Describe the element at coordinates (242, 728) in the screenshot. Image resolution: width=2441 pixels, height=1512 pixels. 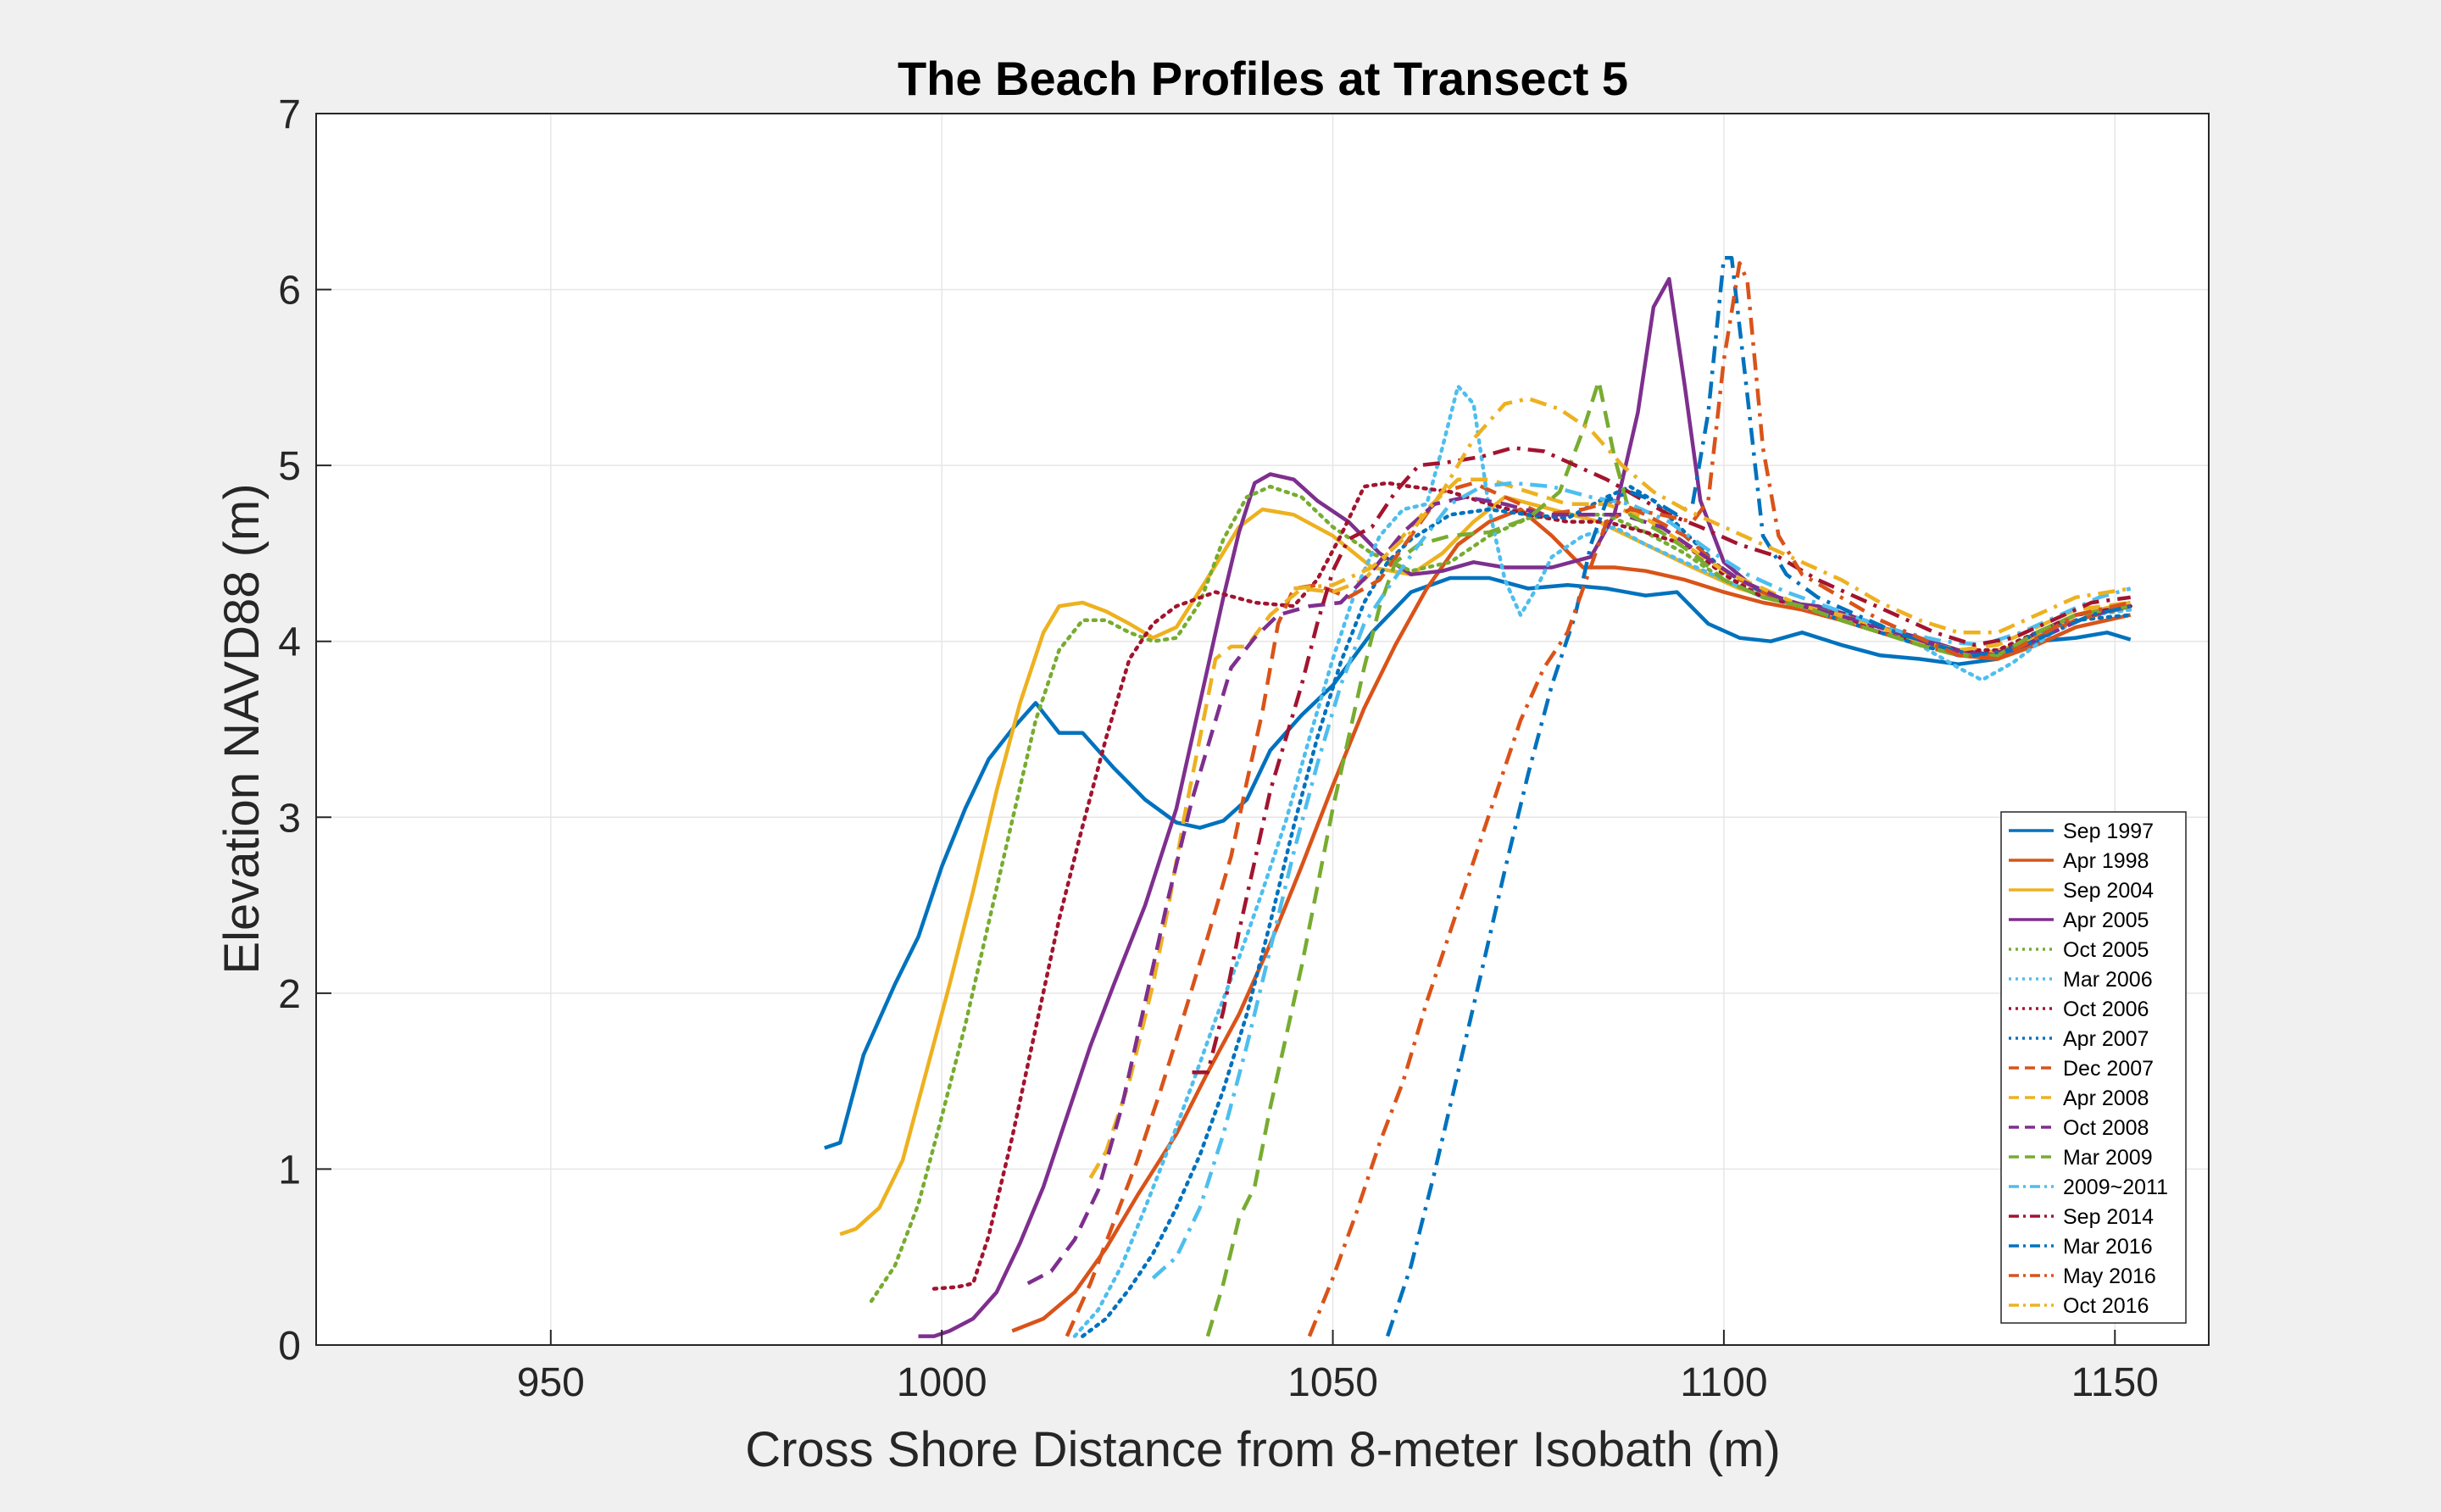
I see `y-axis-label: Elevation NAVD88 (m)` at that location.